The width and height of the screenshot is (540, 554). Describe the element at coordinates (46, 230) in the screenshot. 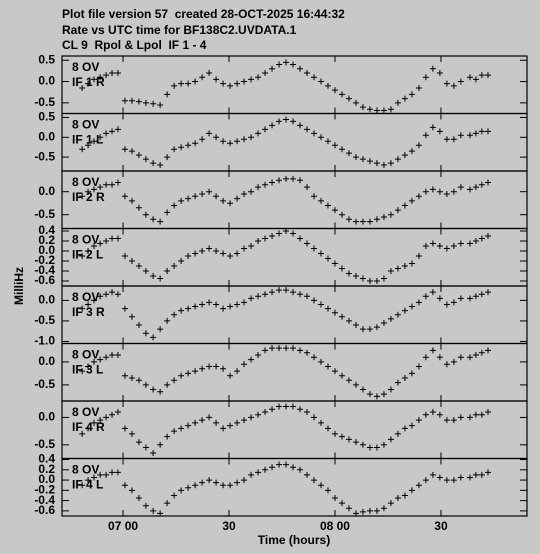

I see `y-tick-label: 0.4` at that location.